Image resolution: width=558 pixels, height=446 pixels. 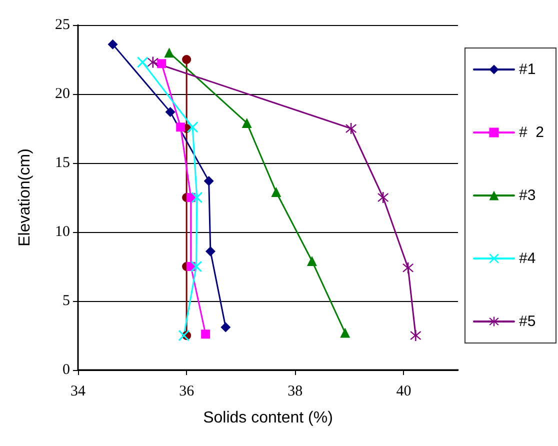 What do you see at coordinates (187, 392) in the screenshot?
I see `x-tick-label: 36` at bounding box center [187, 392].